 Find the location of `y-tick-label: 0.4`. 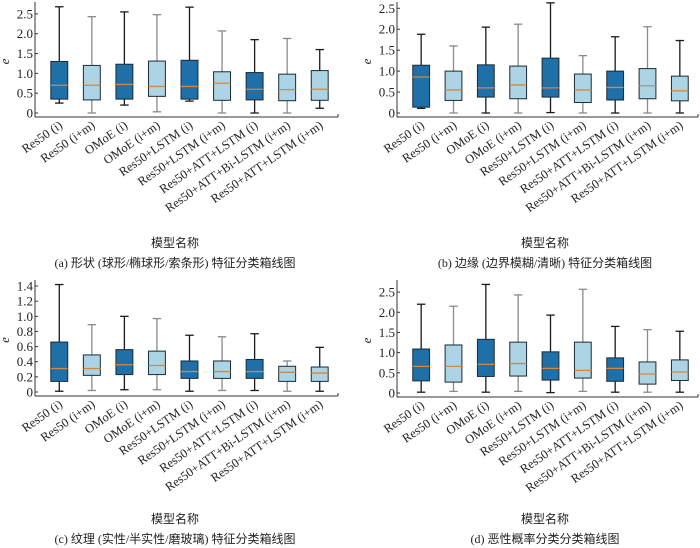

y-tick-label: 0.4 is located at coordinates (25, 361).